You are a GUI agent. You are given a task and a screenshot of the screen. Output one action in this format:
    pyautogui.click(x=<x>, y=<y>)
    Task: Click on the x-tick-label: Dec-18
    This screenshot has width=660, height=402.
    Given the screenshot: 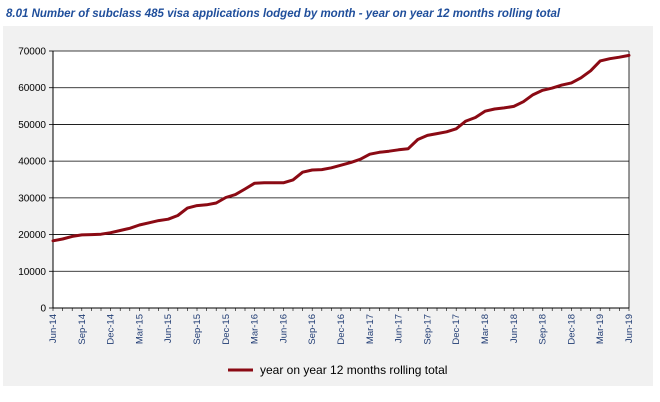 What is the action you would take?
    pyautogui.click(x=571, y=329)
    